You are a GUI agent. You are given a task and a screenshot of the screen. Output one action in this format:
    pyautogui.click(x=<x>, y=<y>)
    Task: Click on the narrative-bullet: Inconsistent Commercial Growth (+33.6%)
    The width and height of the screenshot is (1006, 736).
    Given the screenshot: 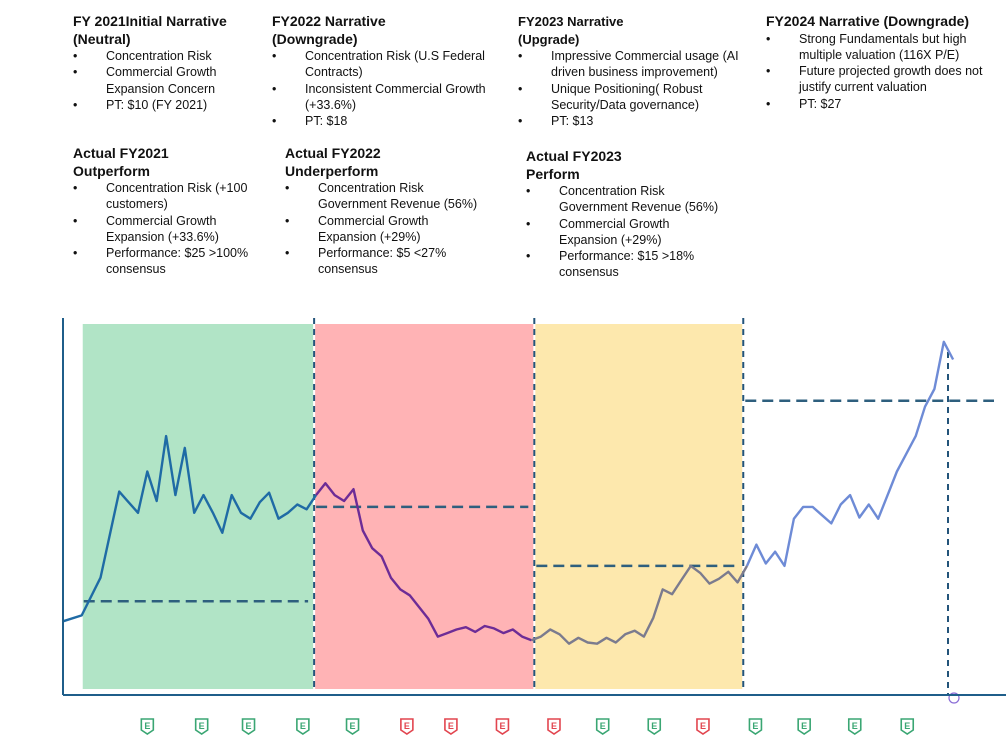 What is the action you would take?
    pyautogui.click(x=390, y=97)
    